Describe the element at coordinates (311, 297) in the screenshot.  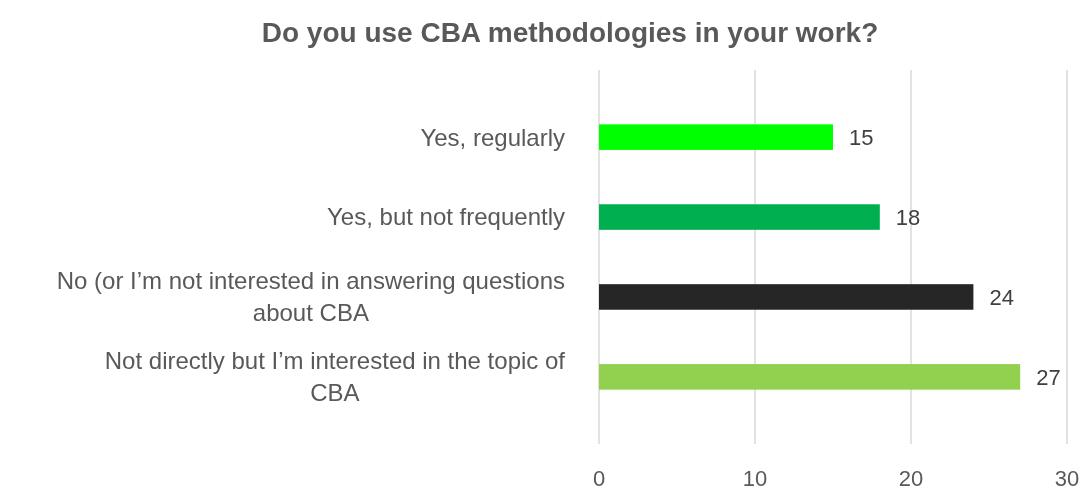
I see `y-tick-label: No (or I’m not interested in answering questions about CBA` at that location.